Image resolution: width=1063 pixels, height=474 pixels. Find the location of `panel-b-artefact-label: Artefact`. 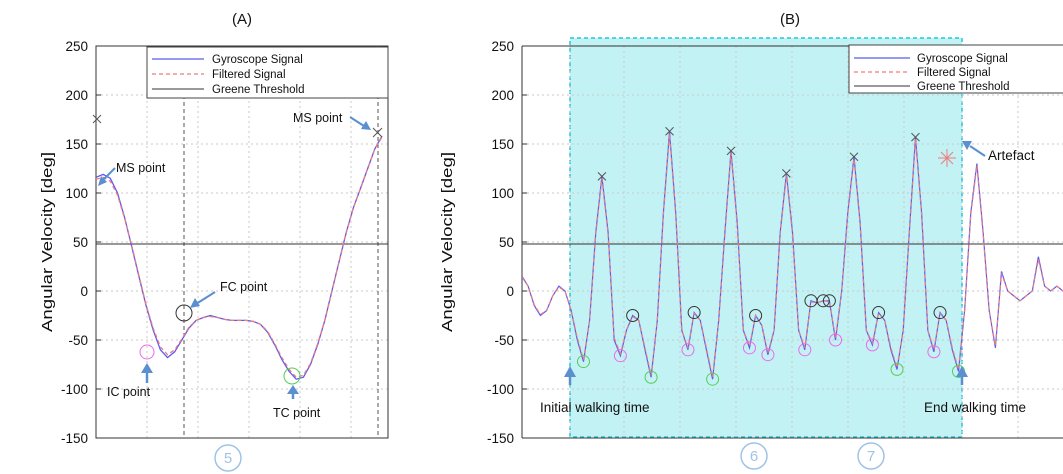

panel-b-artefact-label: Artefact is located at coordinates (1011, 155).